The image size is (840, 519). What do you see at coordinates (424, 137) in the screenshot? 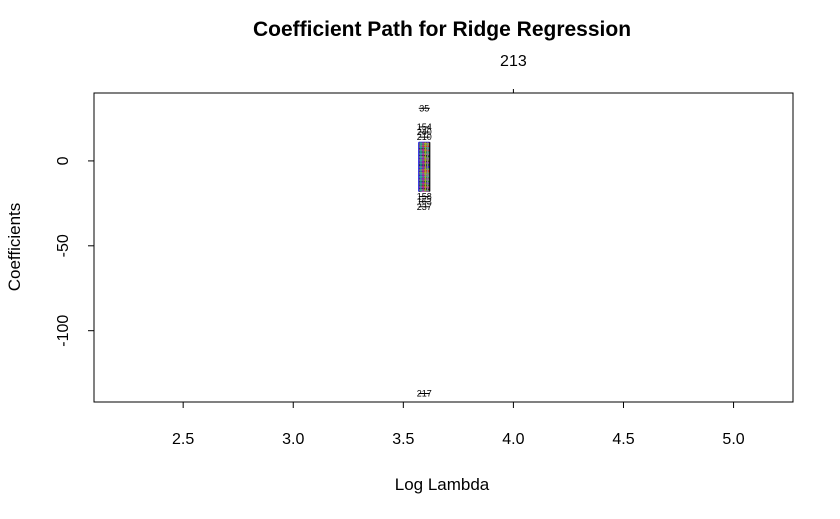
I see `series-label: 210` at bounding box center [424, 137].